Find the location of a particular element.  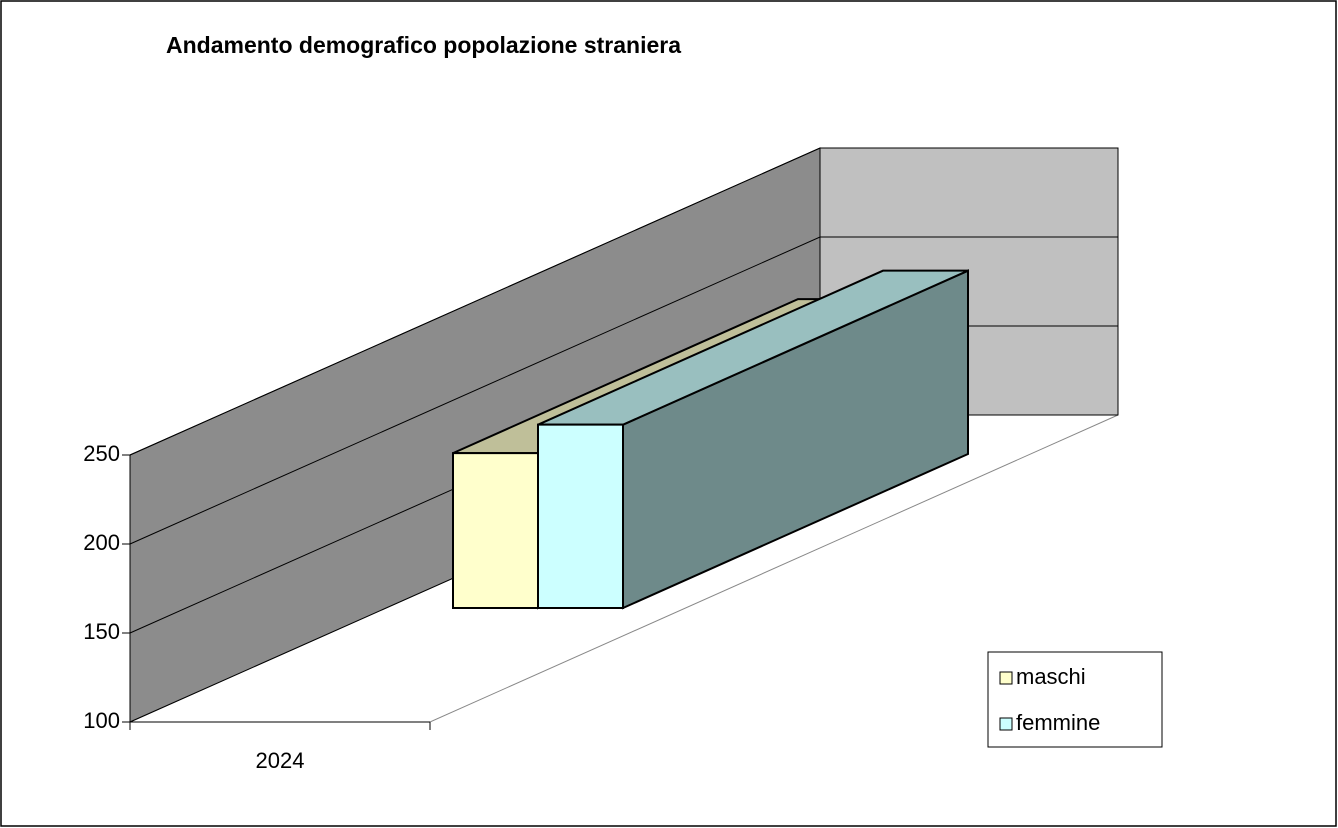

y-tick-label: 250 is located at coordinates (101, 453).